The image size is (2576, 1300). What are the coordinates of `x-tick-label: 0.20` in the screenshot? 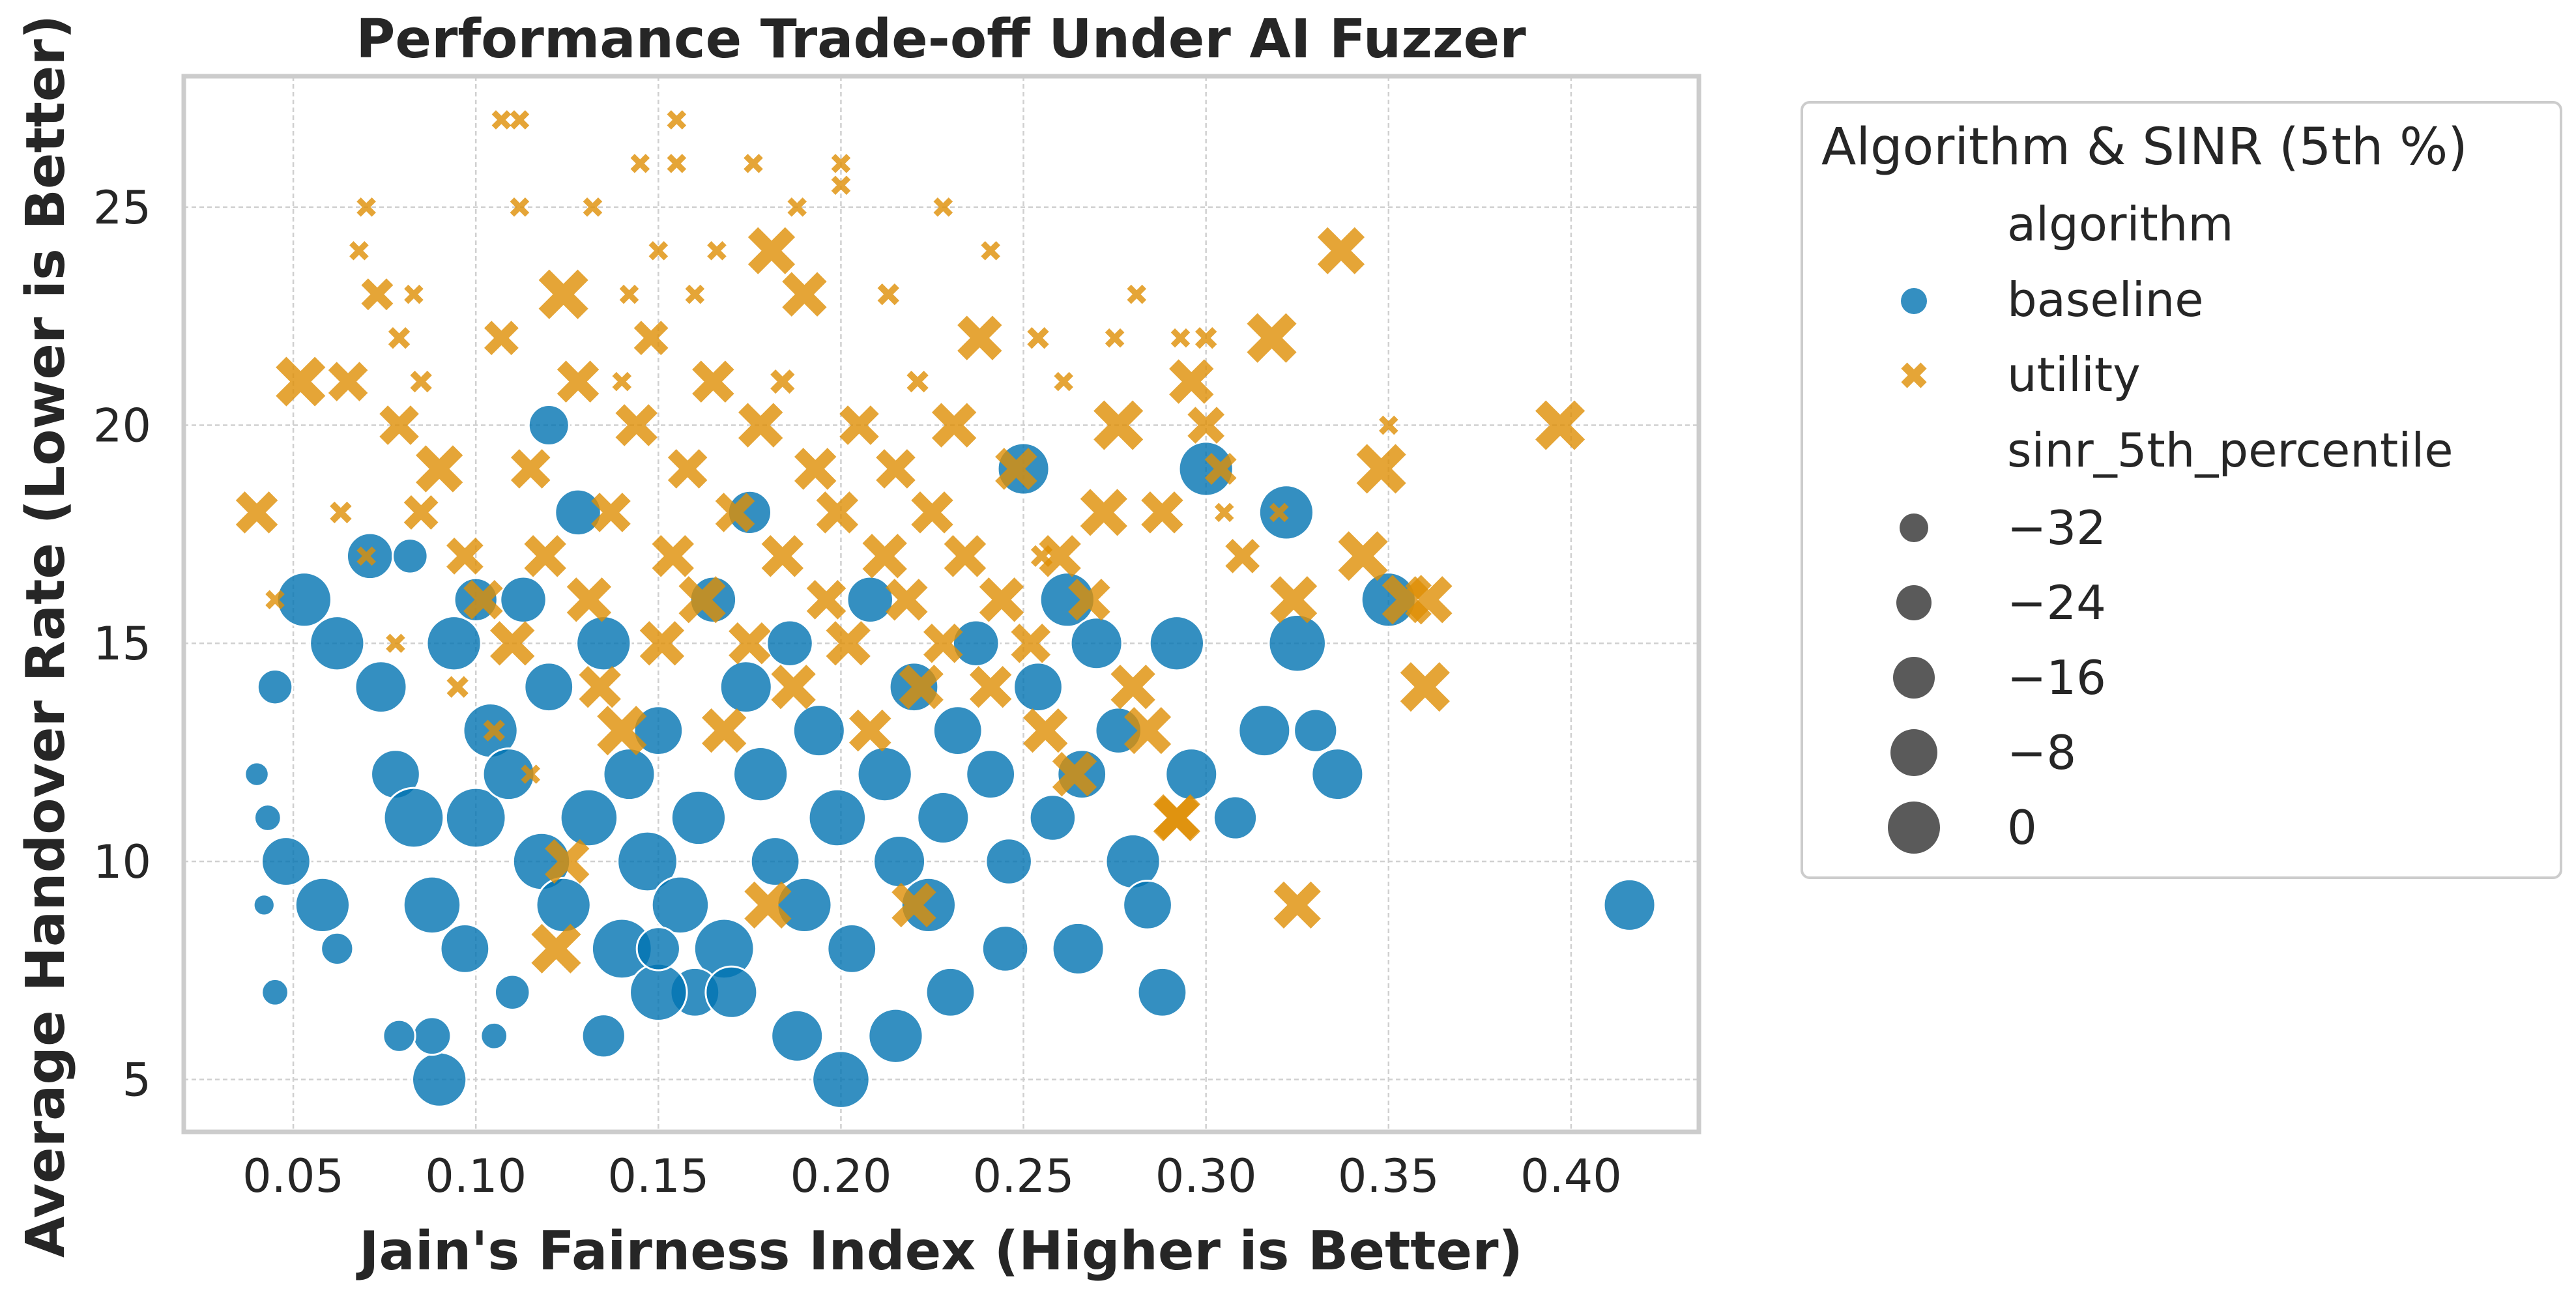 It's located at (841, 1176).